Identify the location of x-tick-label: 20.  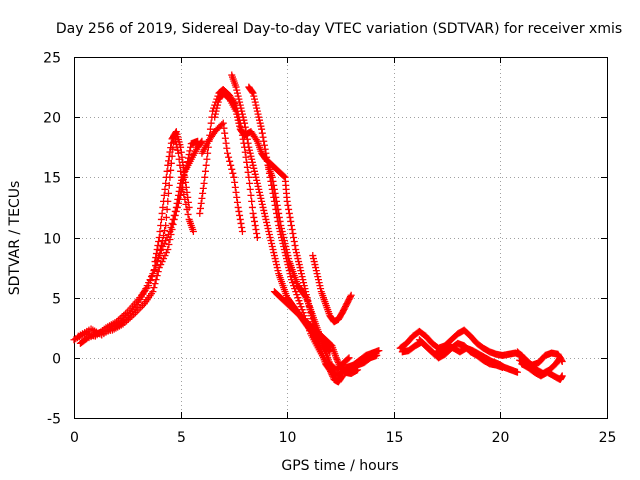
(501, 438).